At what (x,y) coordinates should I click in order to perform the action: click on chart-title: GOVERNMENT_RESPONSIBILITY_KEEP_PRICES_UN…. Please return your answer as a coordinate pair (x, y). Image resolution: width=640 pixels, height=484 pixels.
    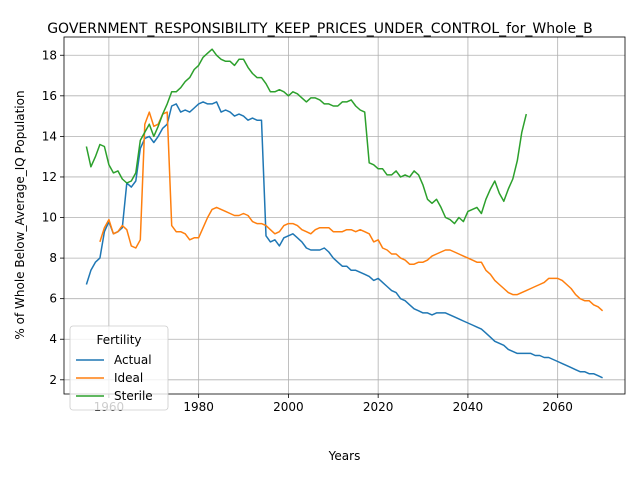
    Looking at the image, I should click on (320, 29).